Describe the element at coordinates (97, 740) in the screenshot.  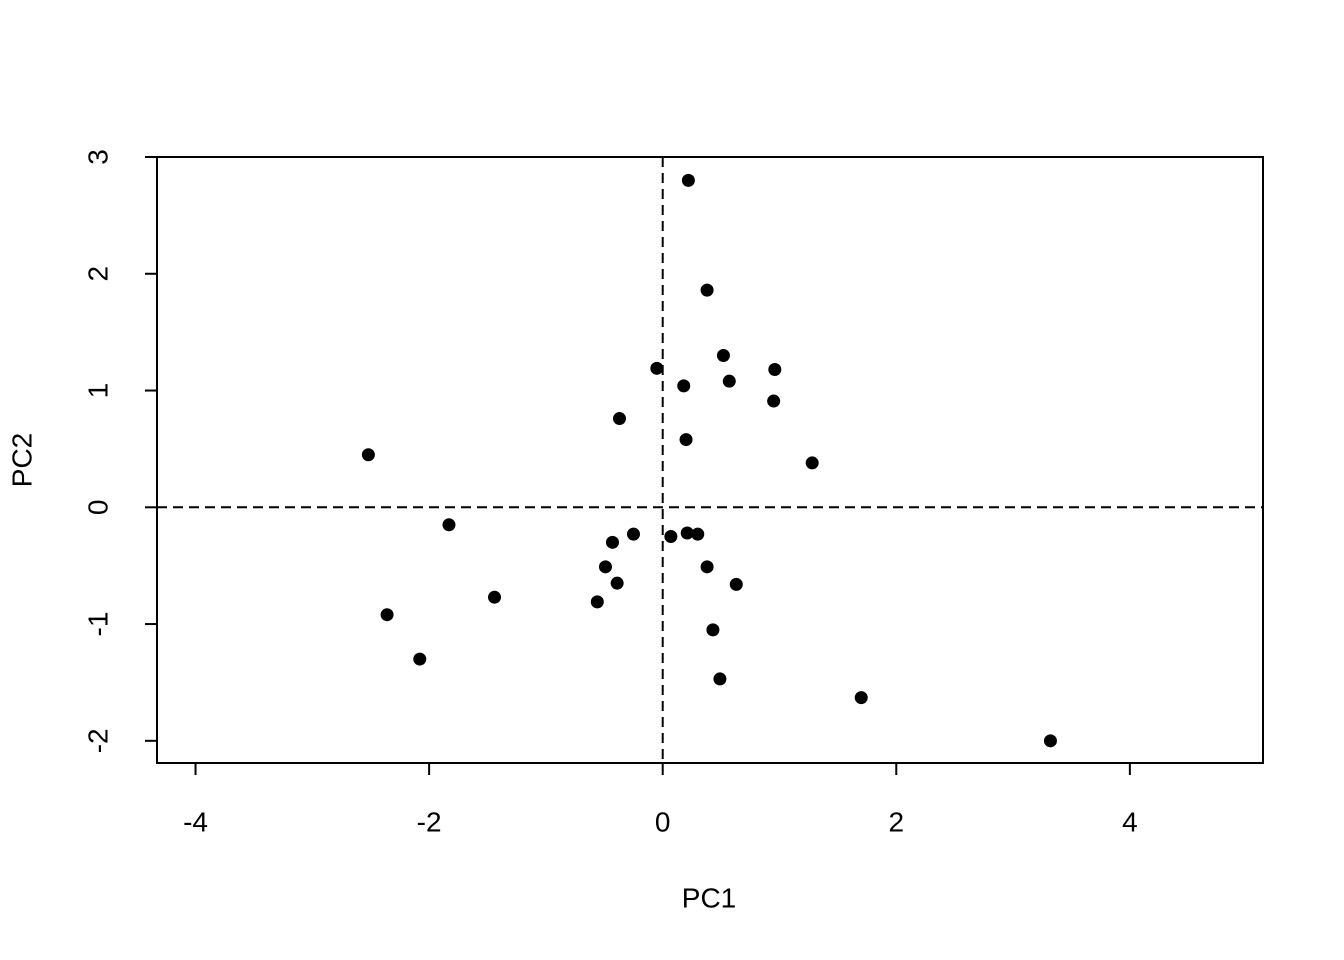
I see `y-tick-label: -2` at that location.